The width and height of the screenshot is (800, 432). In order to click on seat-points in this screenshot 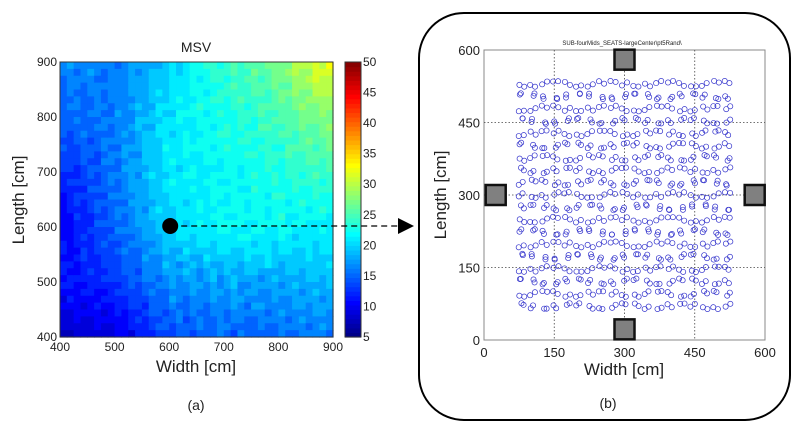, I will do `click(624, 195)`.